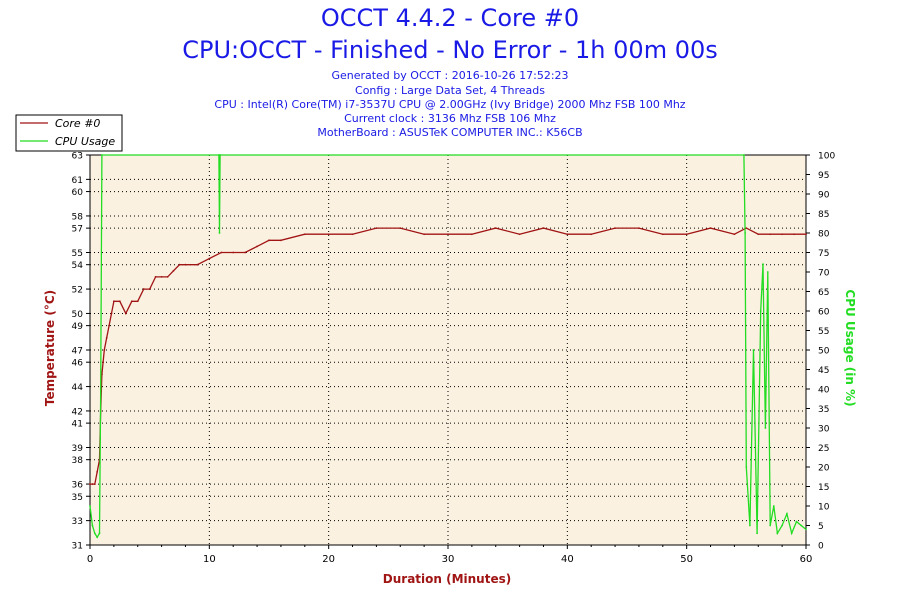 Image resolution: width=900 pixels, height=600 pixels. Describe the element at coordinates (850, 347) in the screenshot. I see `y2-axis-label: CPU Usage (in %)` at that location.